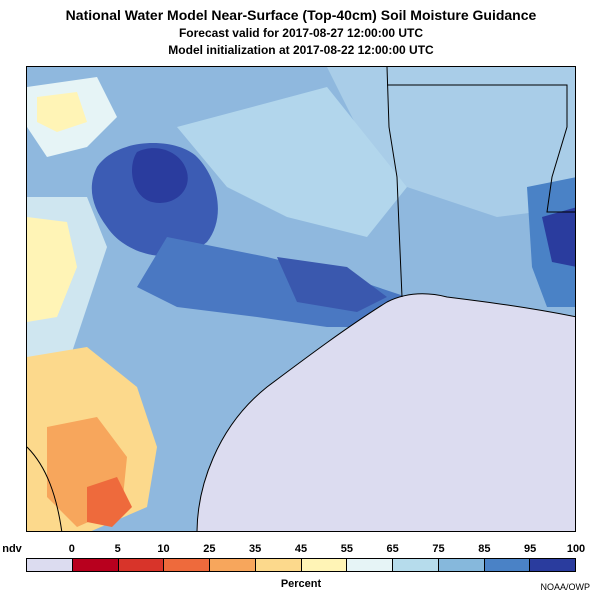 This screenshot has height=600, width=602. I want to click on texas-louisiana-border, so click(394, 182).